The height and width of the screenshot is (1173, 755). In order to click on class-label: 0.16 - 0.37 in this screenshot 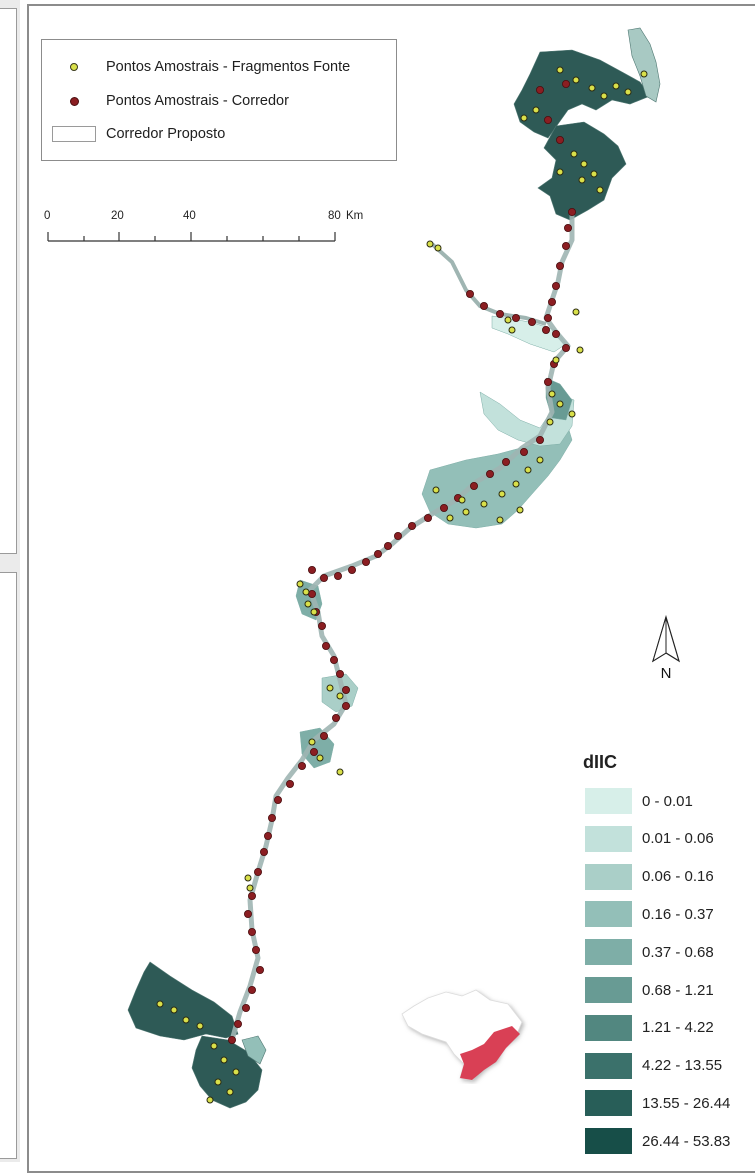, I will do `click(678, 914)`.